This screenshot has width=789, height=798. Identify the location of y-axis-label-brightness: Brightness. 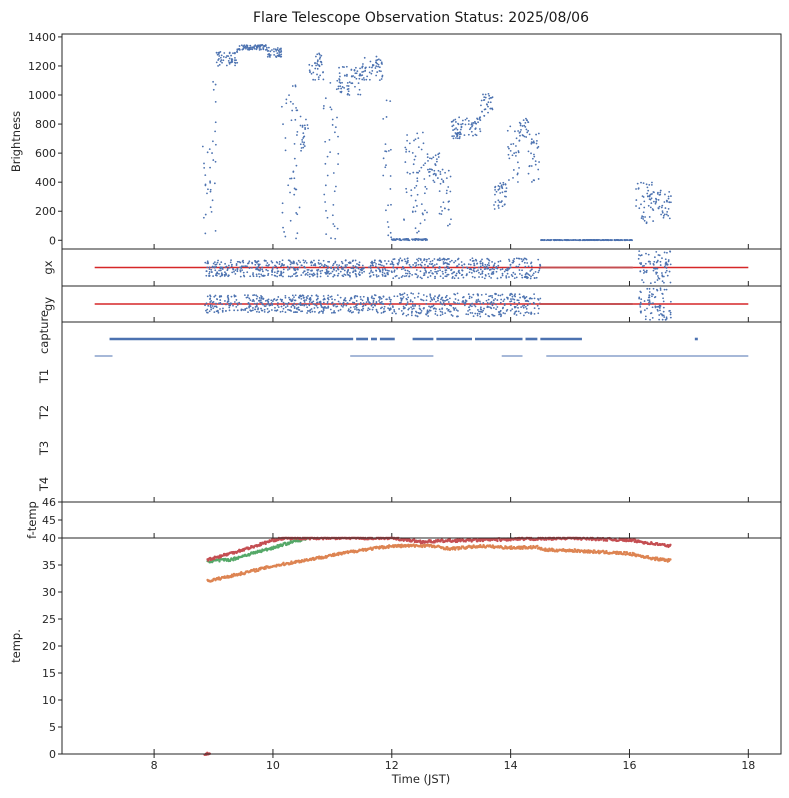
(16, 141).